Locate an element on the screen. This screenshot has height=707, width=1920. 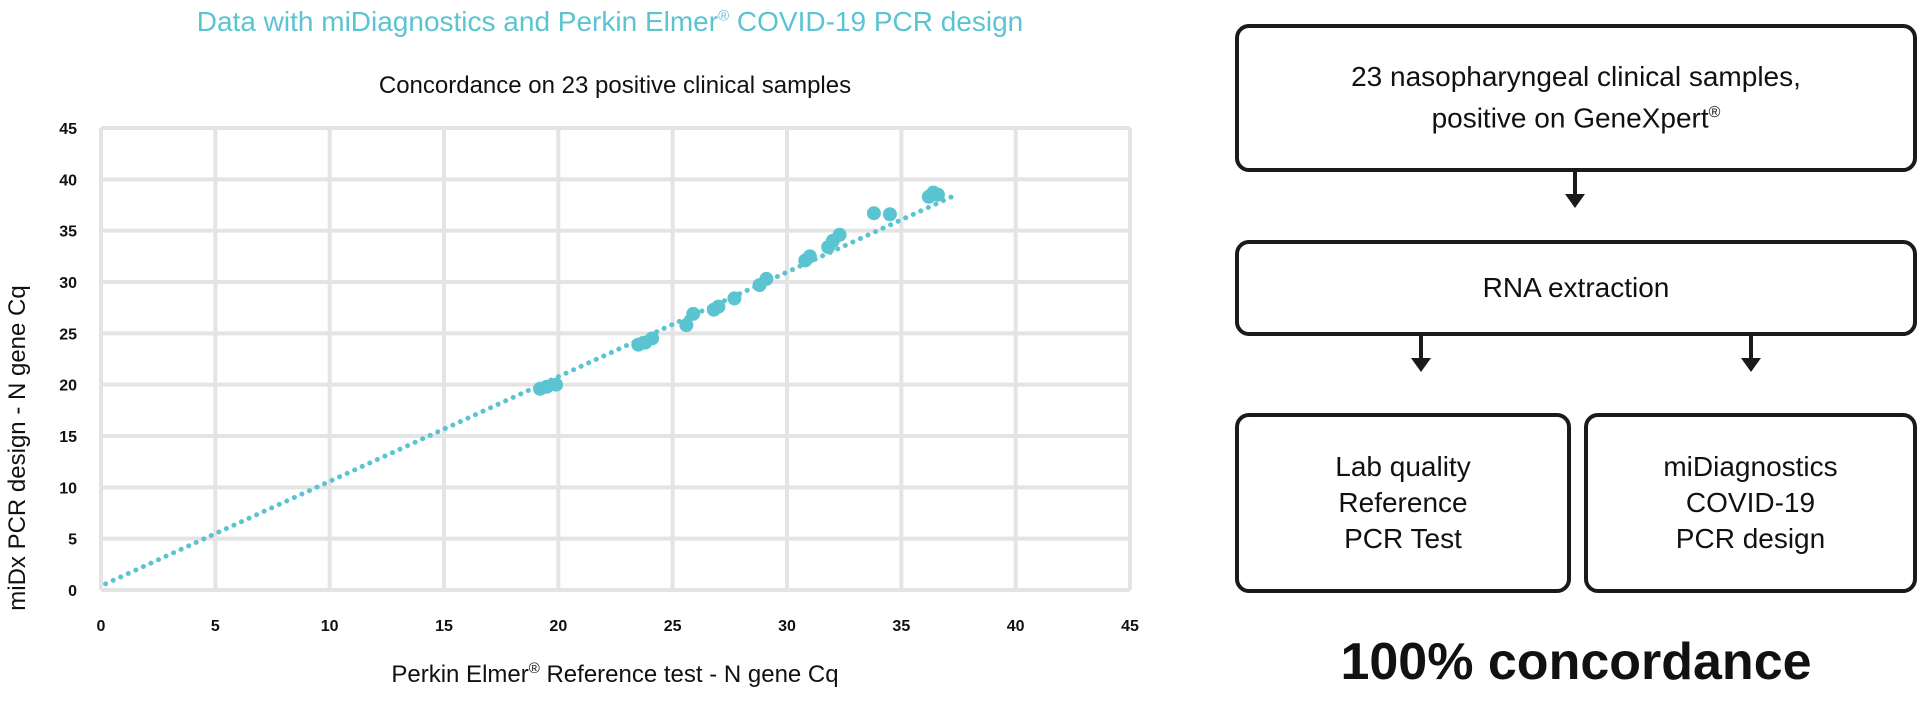
x-tick-label: 45 is located at coordinates (1130, 626).